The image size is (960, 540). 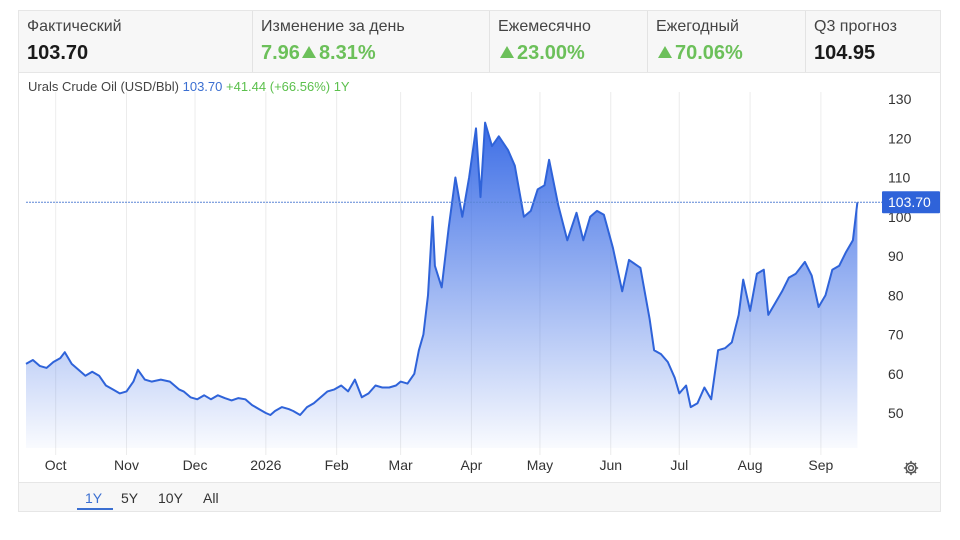 I want to click on stat-value: 23.00%, so click(x=572, y=53).